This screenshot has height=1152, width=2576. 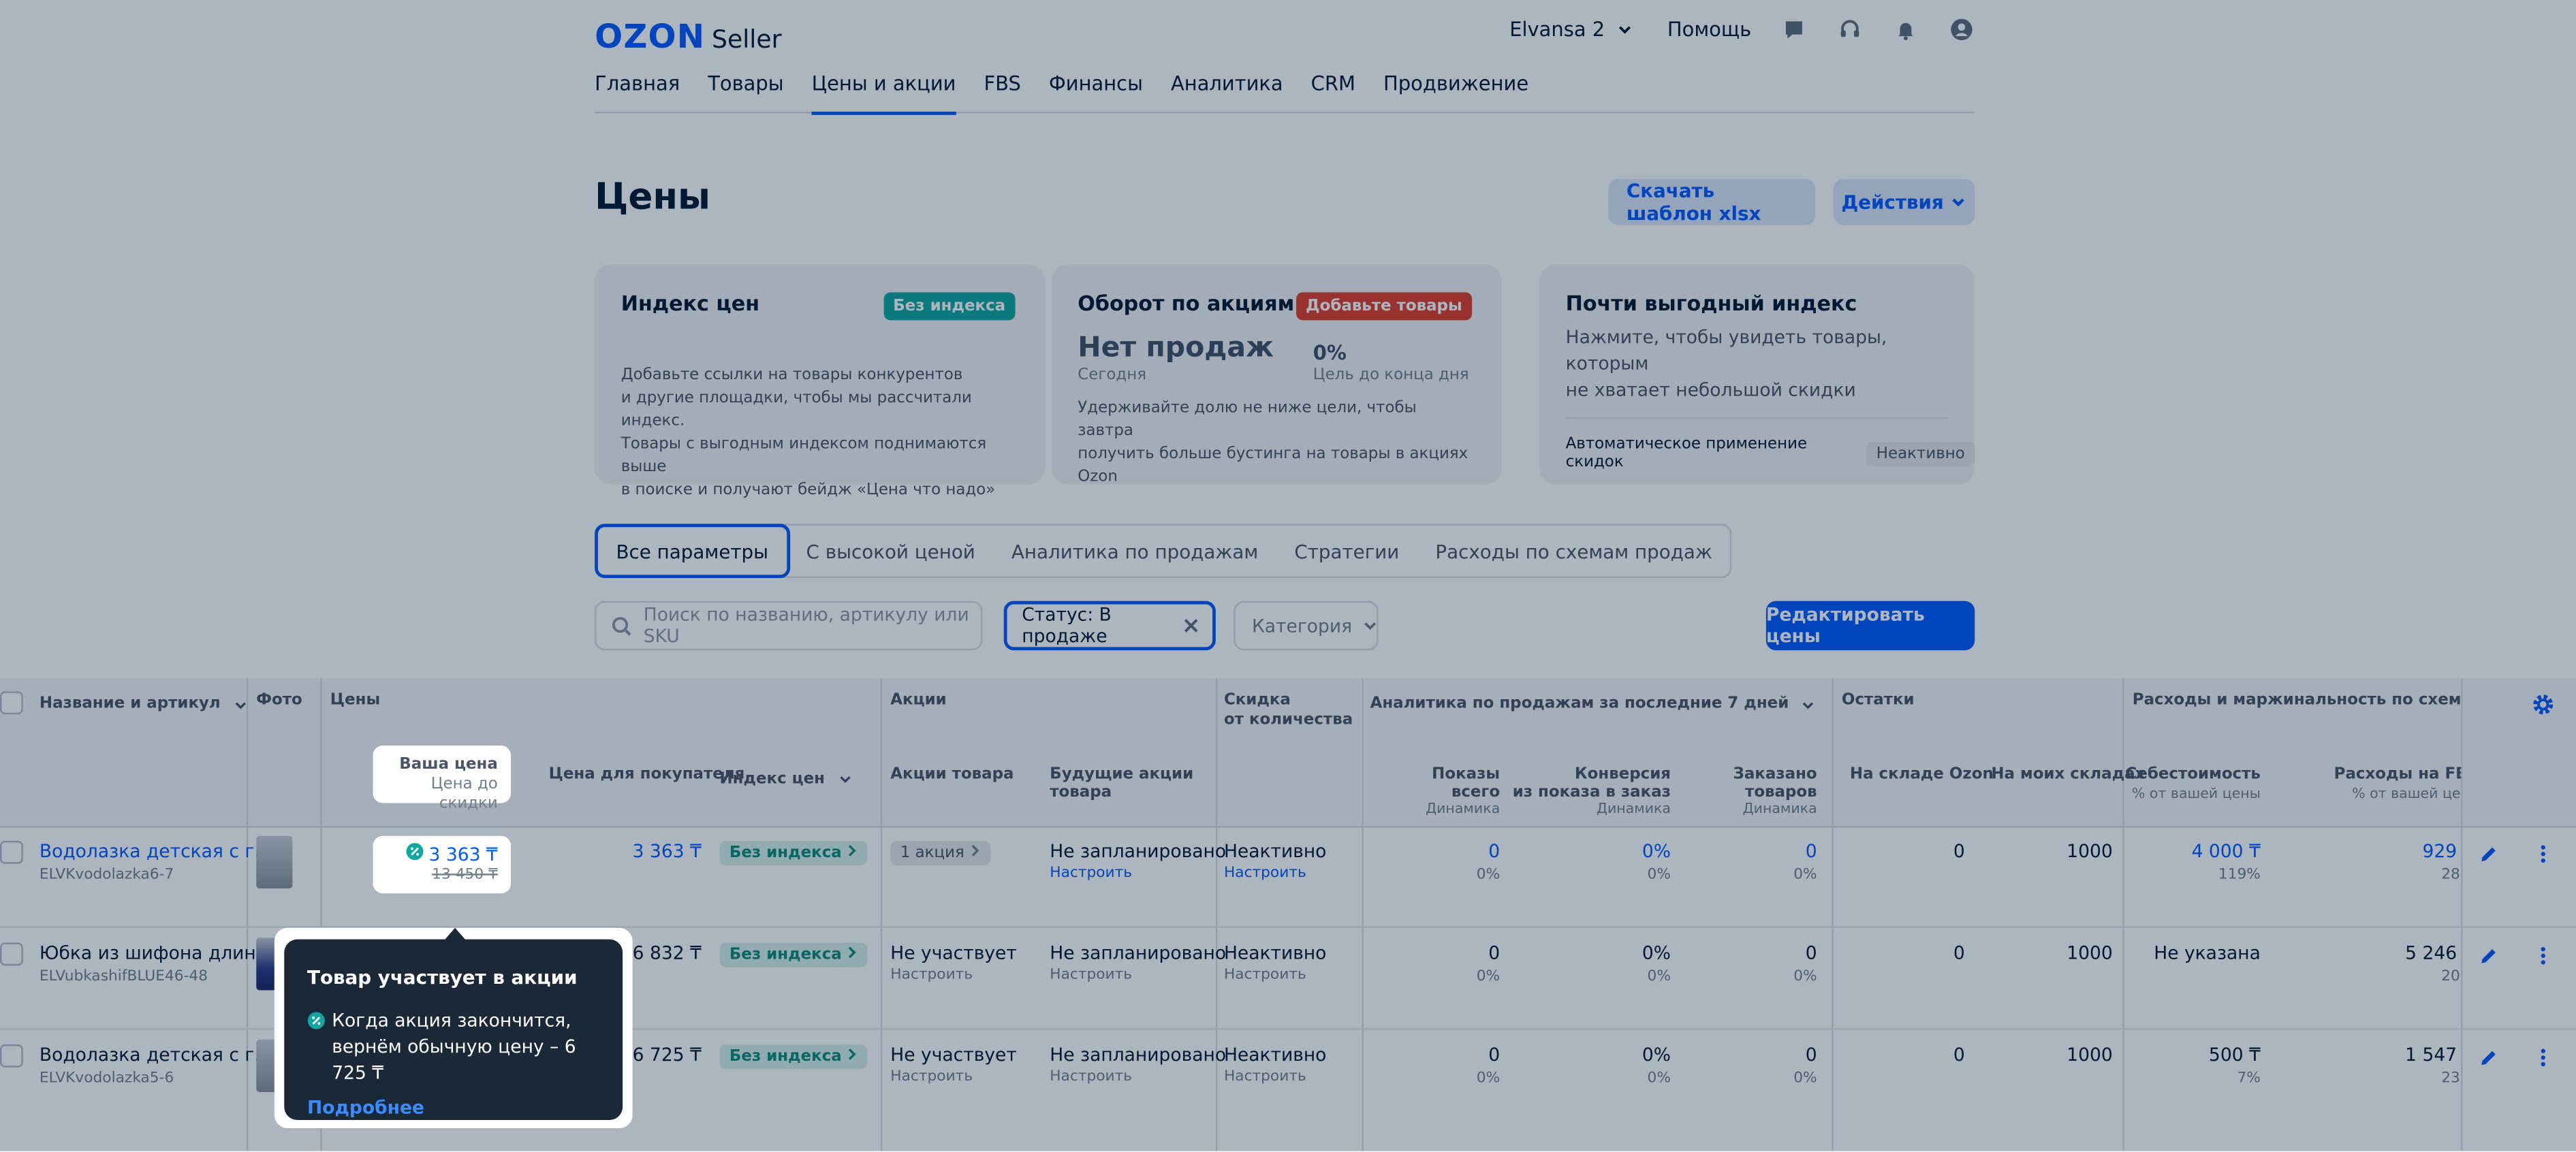 I want to click on search-input: Поиск по названию, артикулу или SKU, so click(x=789, y=626).